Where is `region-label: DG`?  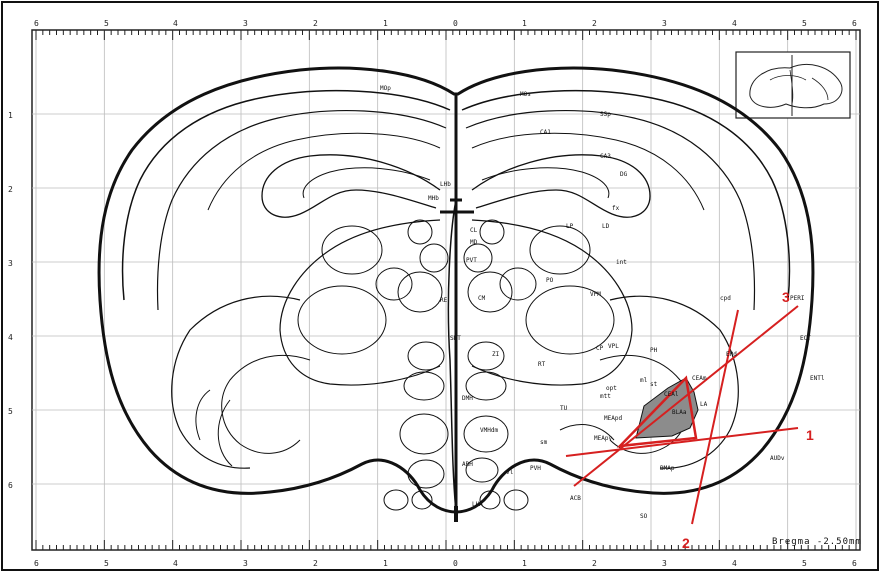
region-label: DG is located at coordinates (624, 174).